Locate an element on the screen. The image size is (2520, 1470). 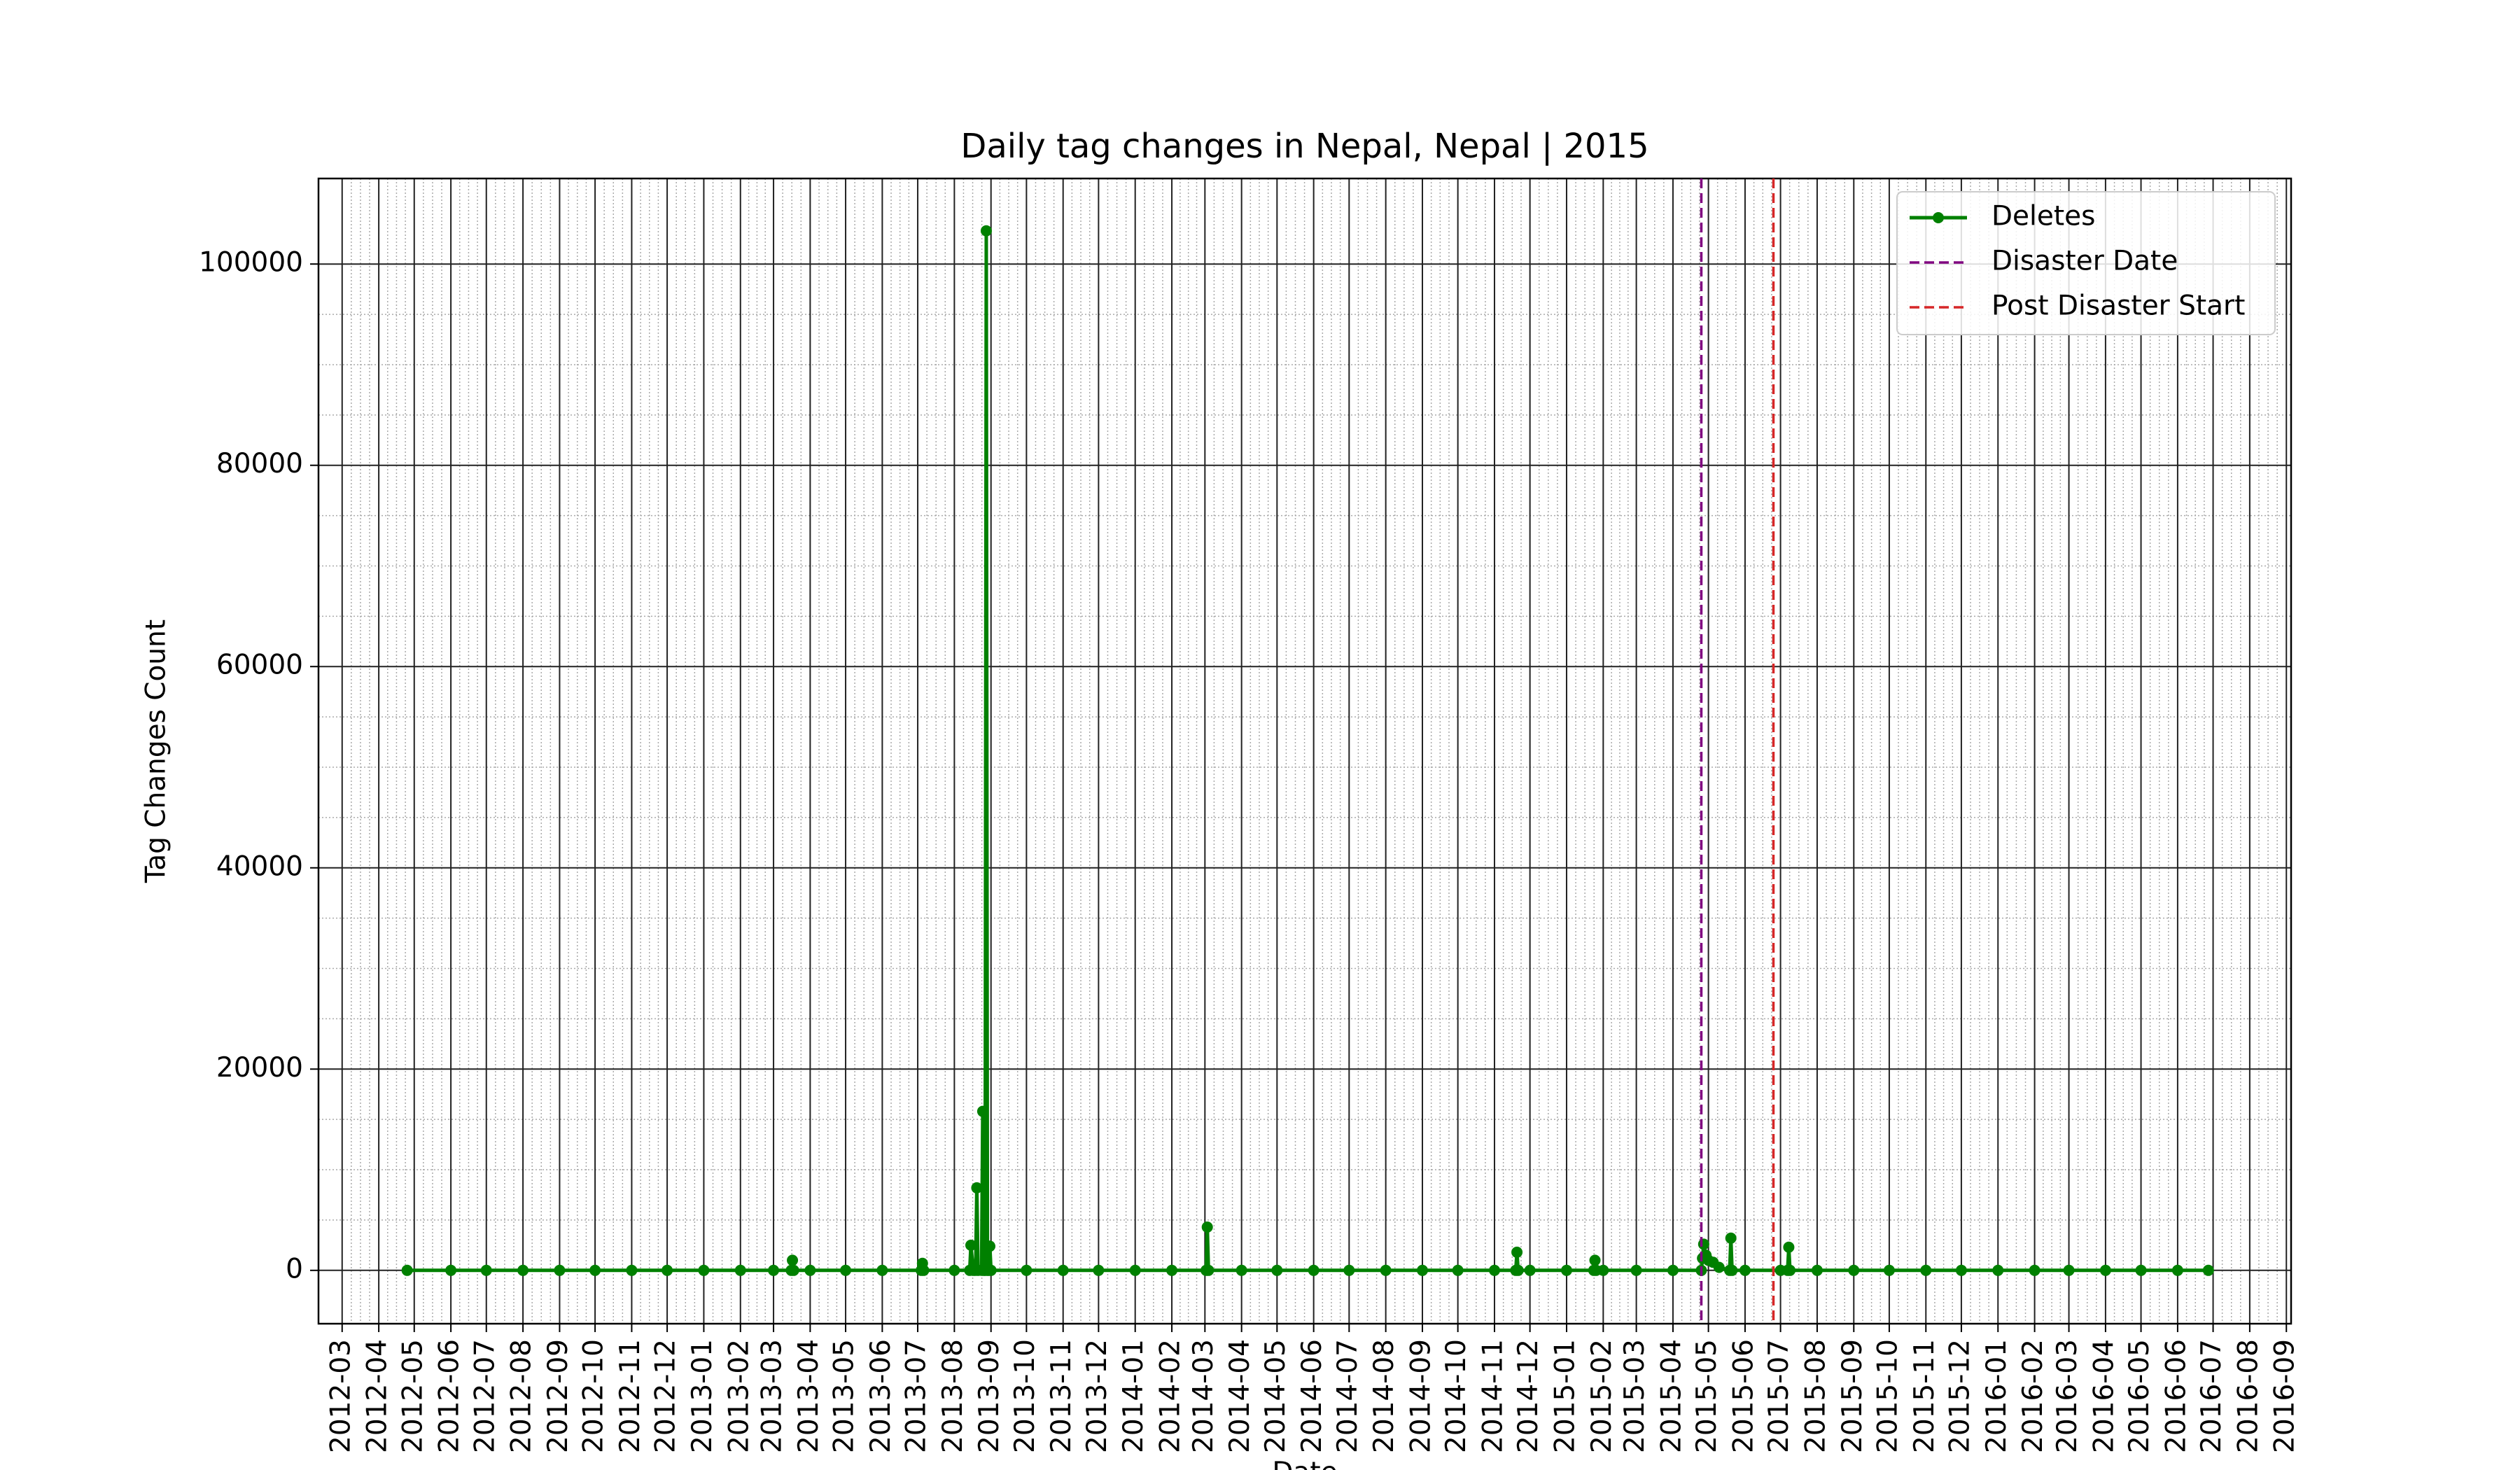
x-tick-label: 2012-04 is located at coordinates (377, 1396).